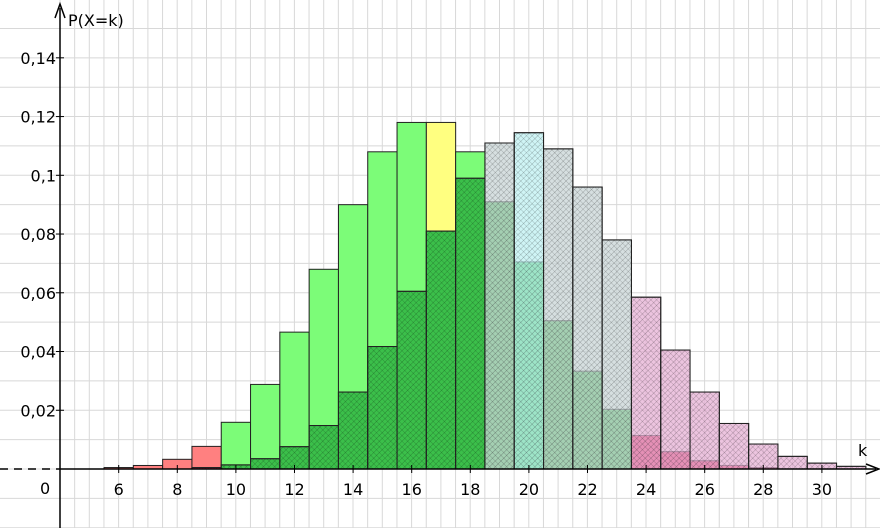 The height and width of the screenshot is (528, 880). What do you see at coordinates (236, 489) in the screenshot?
I see `x-tick-label: 10` at bounding box center [236, 489].